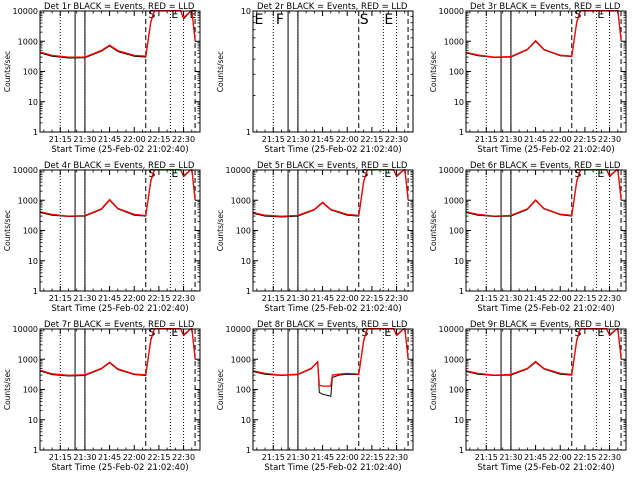 The height and width of the screenshot is (484, 640). What do you see at coordinates (332, 166) in the screenshot?
I see `chart-title: Det 5r BLACK = Events, RED = LLD` at bounding box center [332, 166].